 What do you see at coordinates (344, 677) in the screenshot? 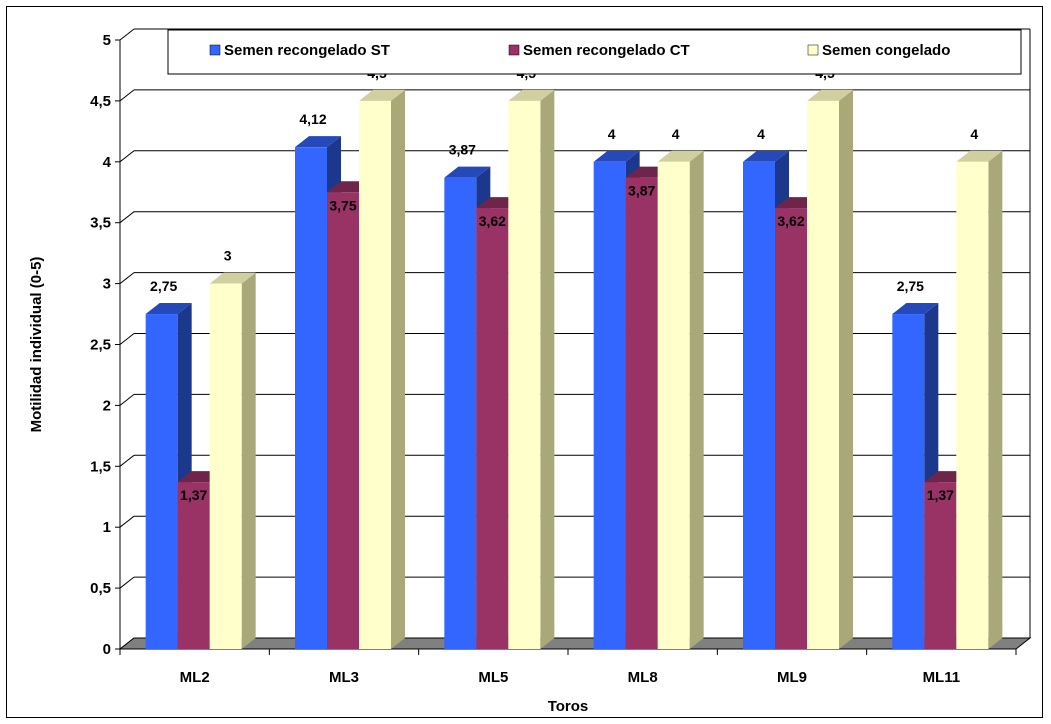
I see `x-tick-label: ML3` at bounding box center [344, 677].